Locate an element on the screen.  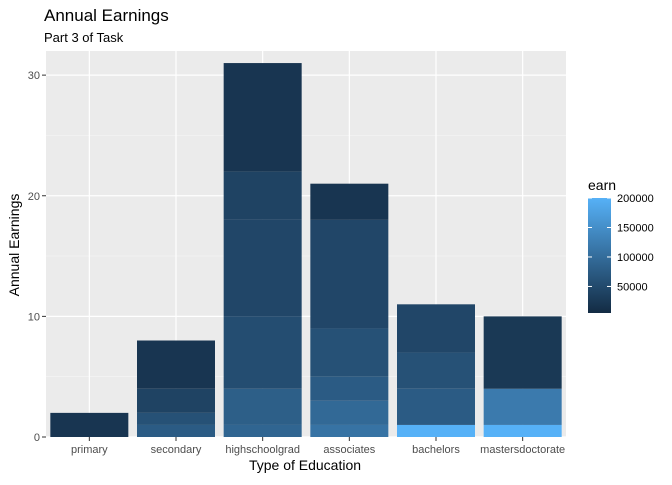
x-tick-label: bachelors is located at coordinates (436, 450).